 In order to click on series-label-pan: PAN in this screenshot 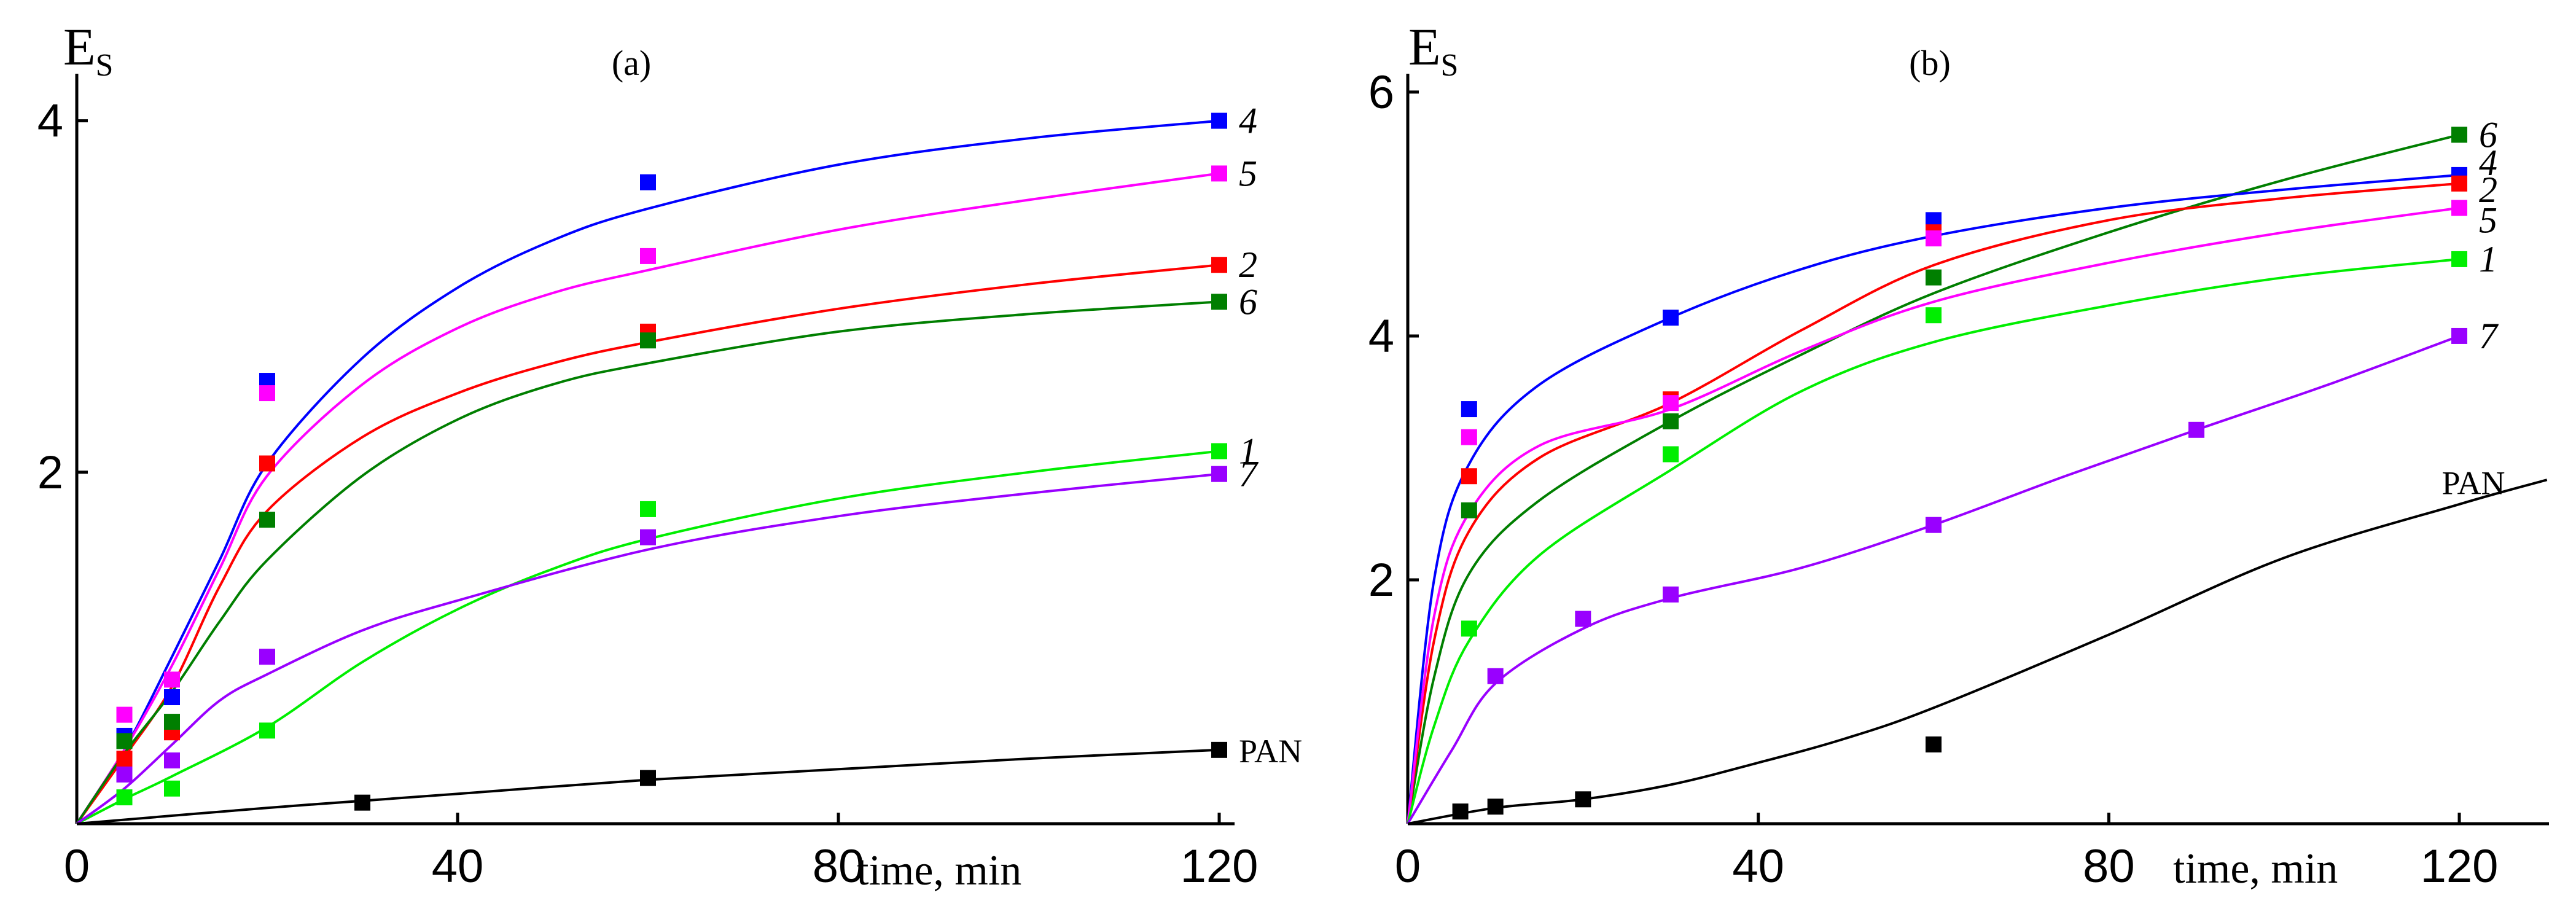, I will do `click(1270, 751)`.